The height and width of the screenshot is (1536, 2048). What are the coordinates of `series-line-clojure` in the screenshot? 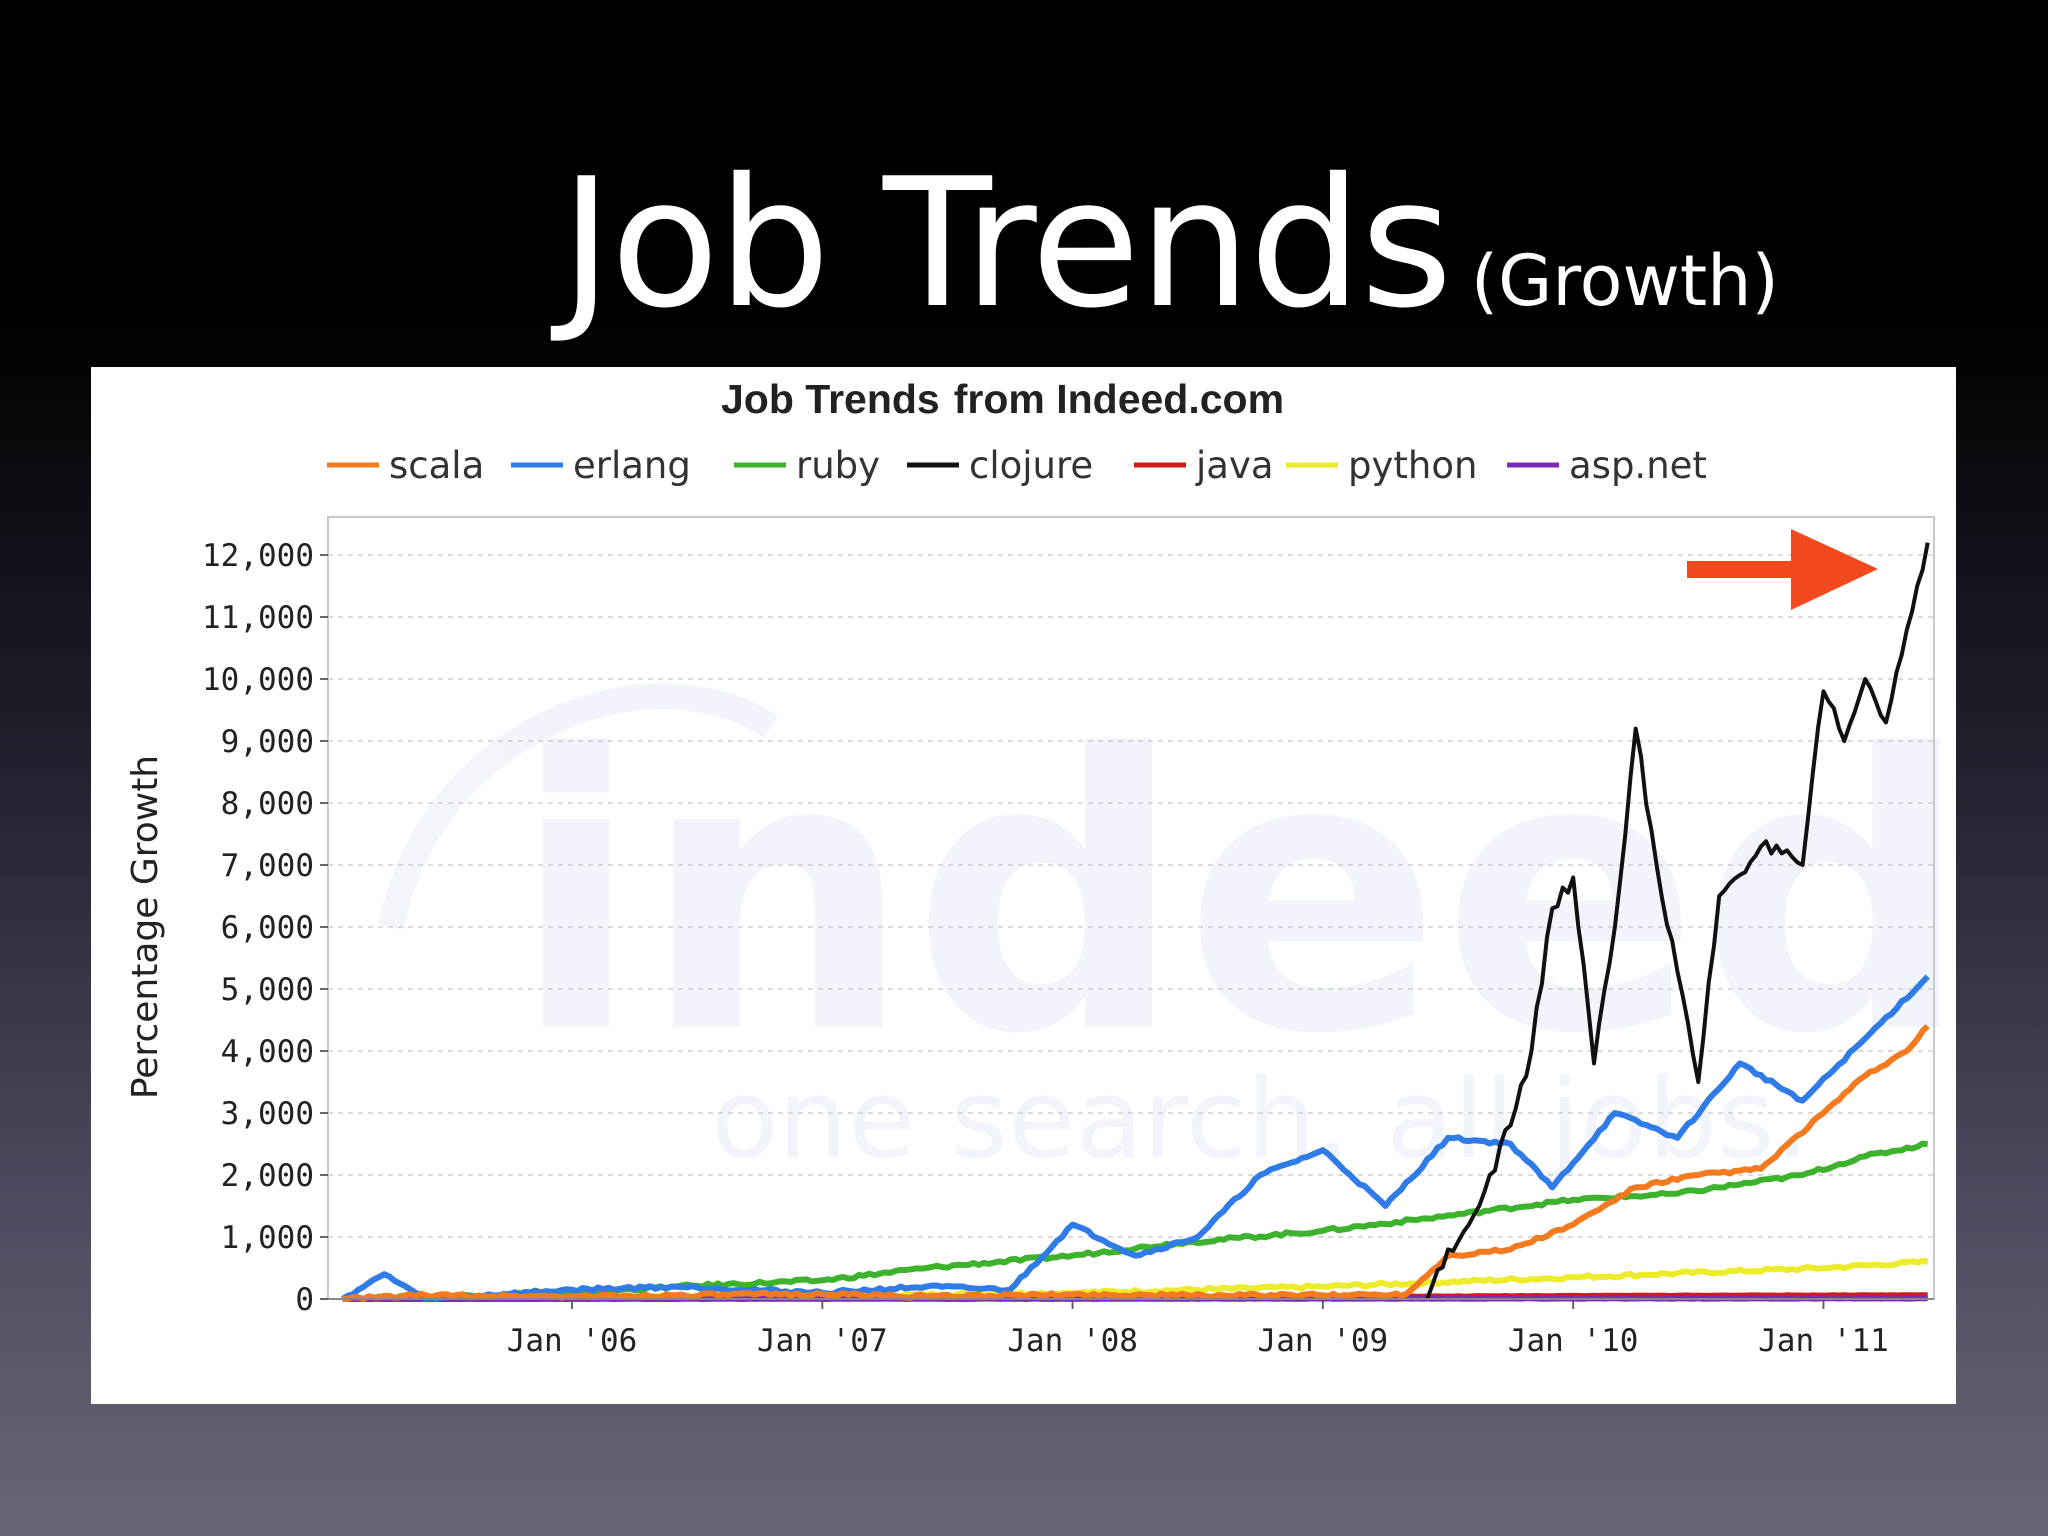 It's located at (1677, 921).